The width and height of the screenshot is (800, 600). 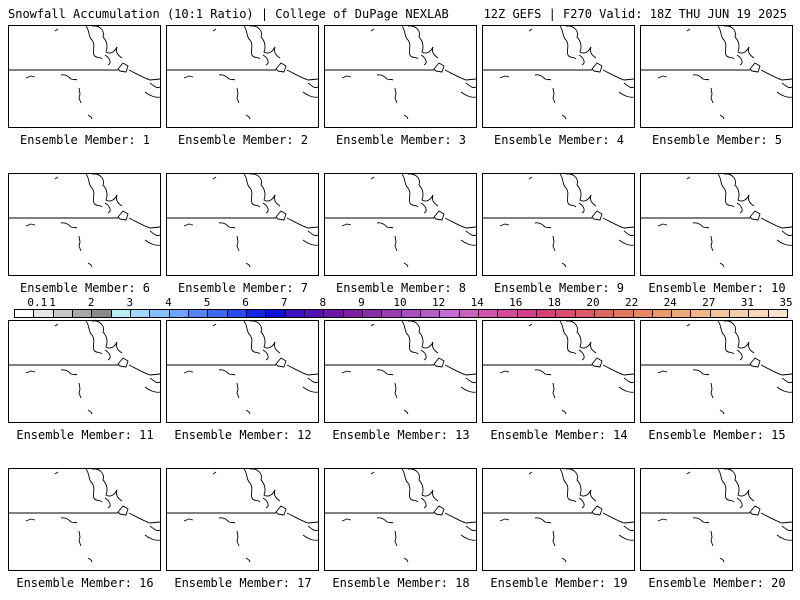 What do you see at coordinates (709, 302) in the screenshot?
I see `colorbar-tick-label: 27` at bounding box center [709, 302].